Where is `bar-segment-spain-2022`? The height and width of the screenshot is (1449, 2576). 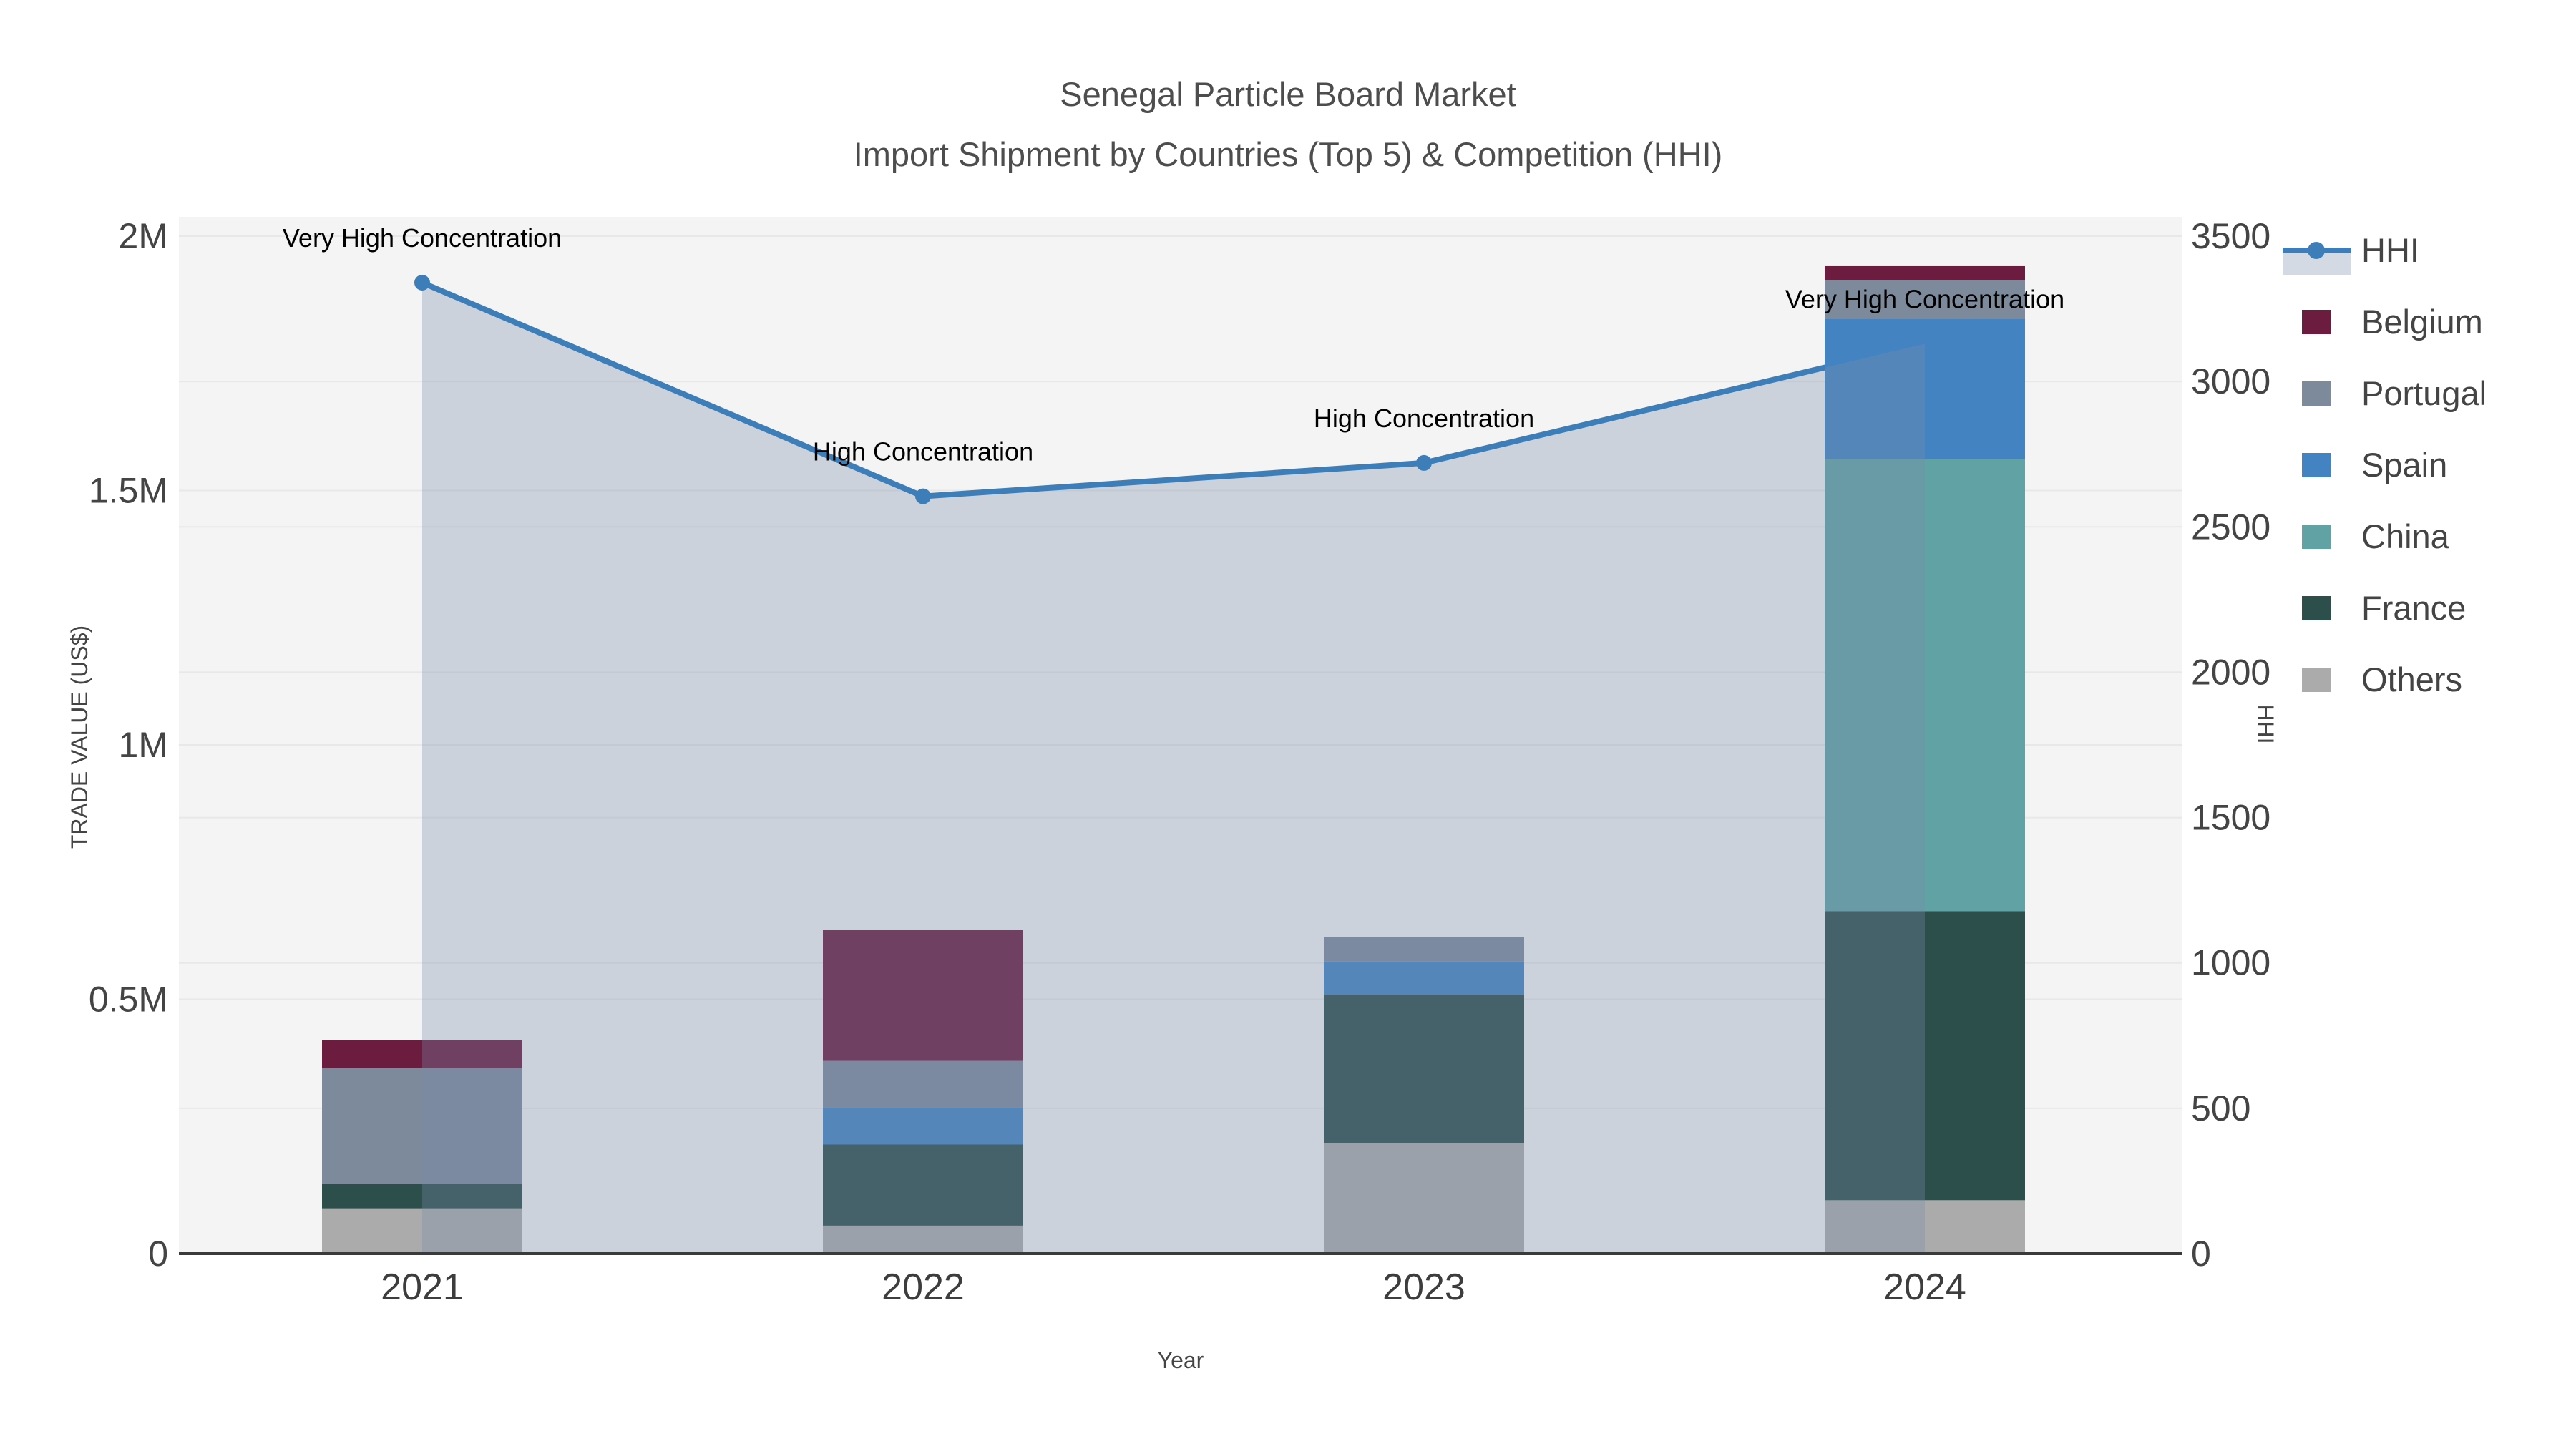 bar-segment-spain-2022 is located at coordinates (923, 1126).